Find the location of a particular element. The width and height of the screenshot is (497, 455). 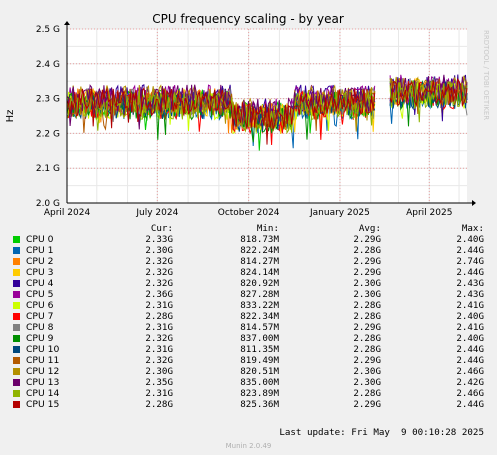

legend-cur: 2.36G is located at coordinates (159, 294).